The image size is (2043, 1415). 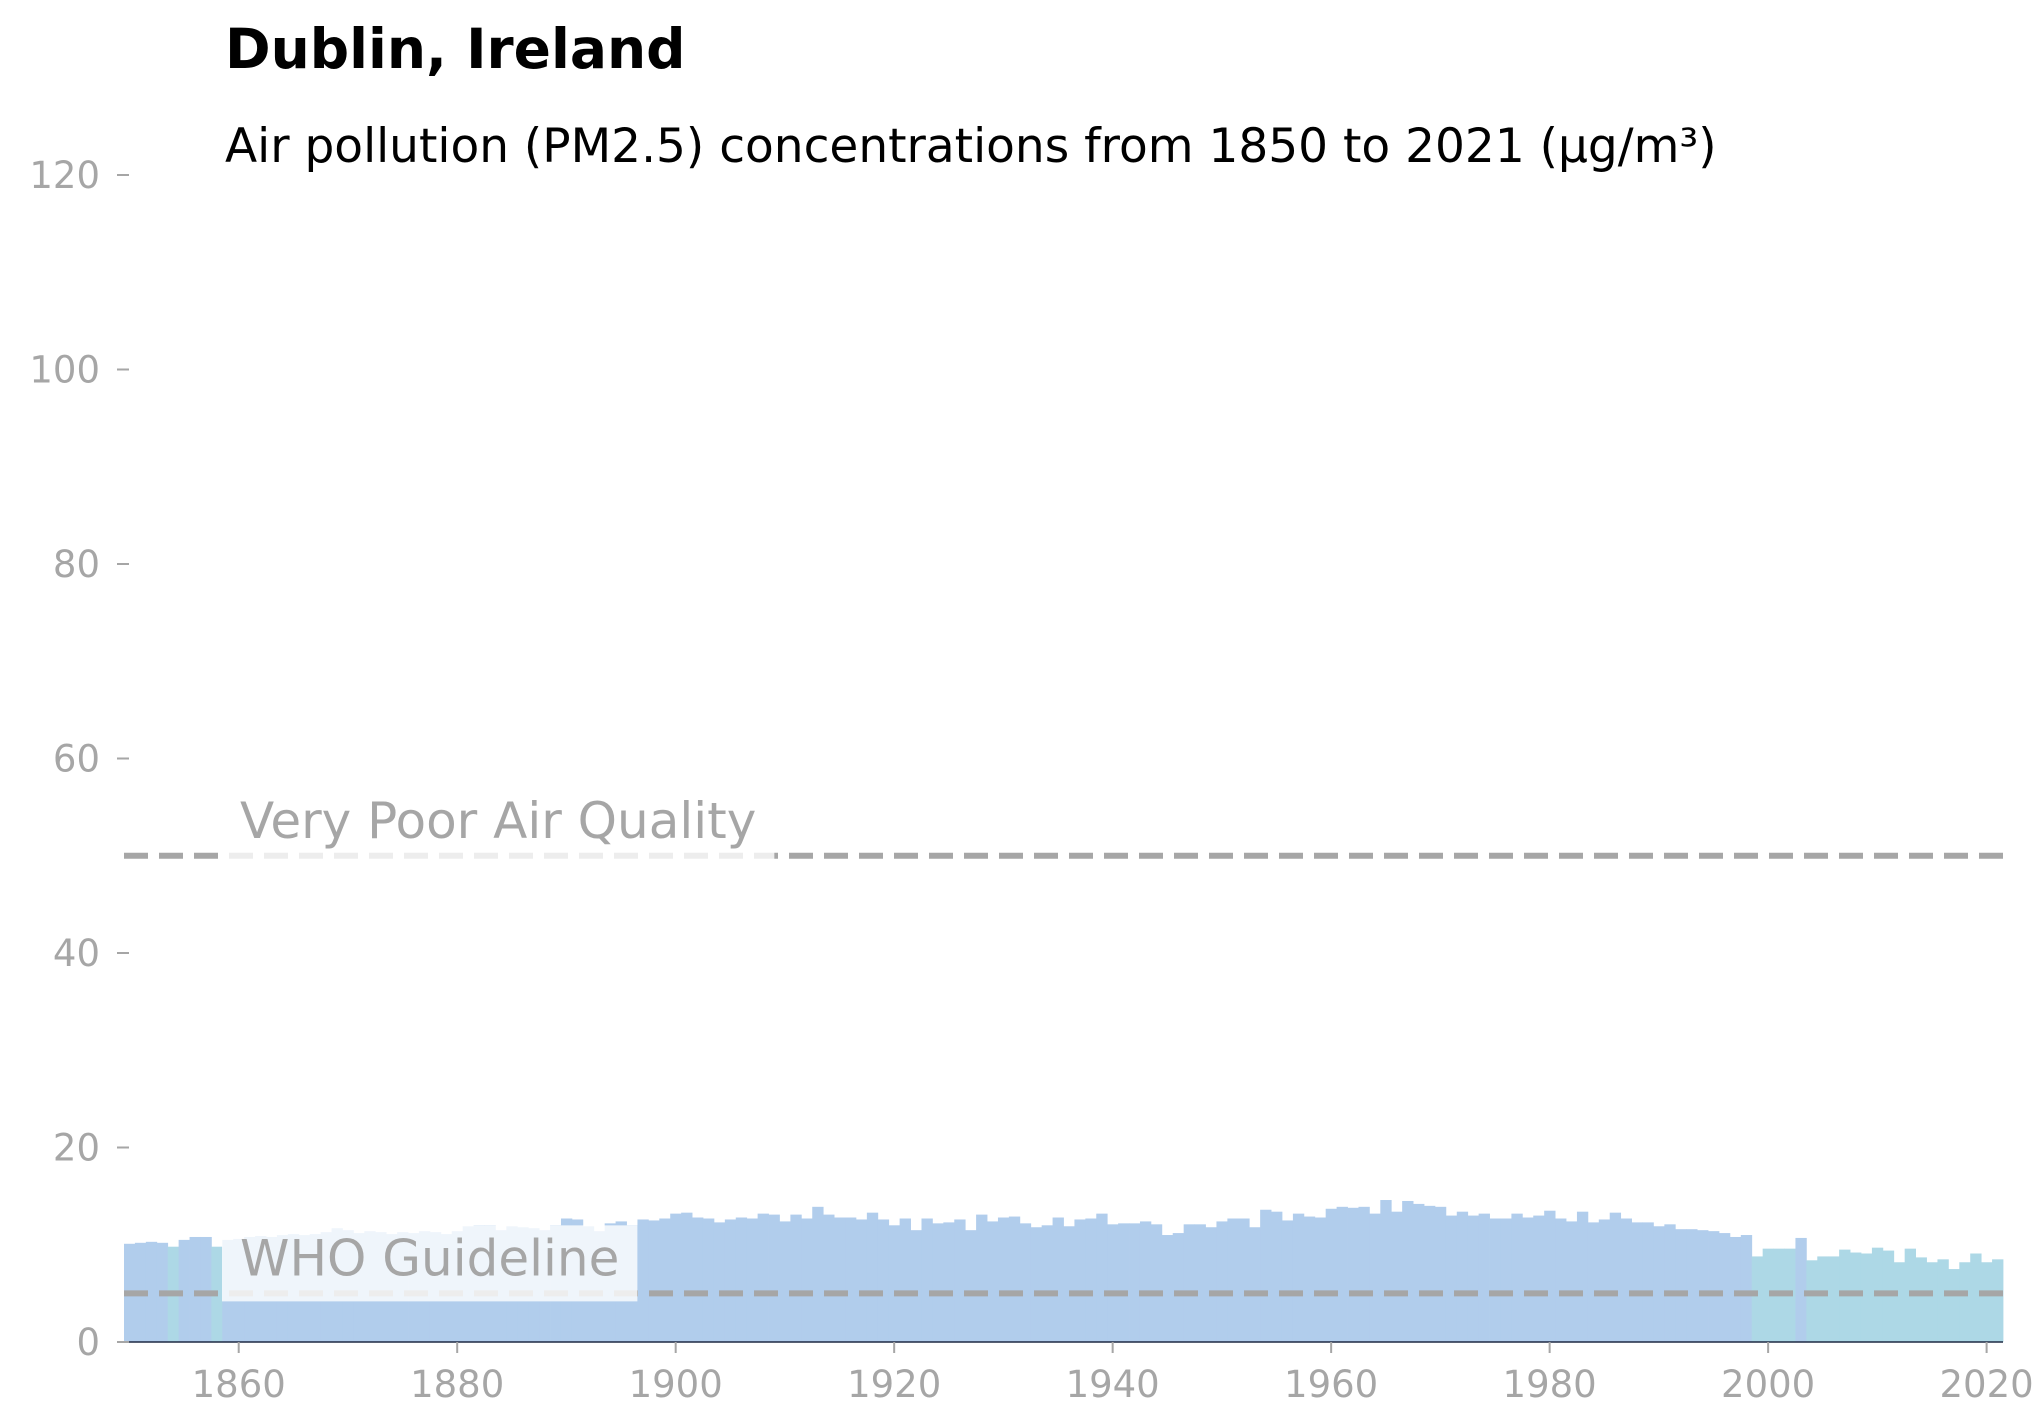 What do you see at coordinates (1113, 1384) in the screenshot?
I see `x-tick-label: 1940` at bounding box center [1113, 1384].